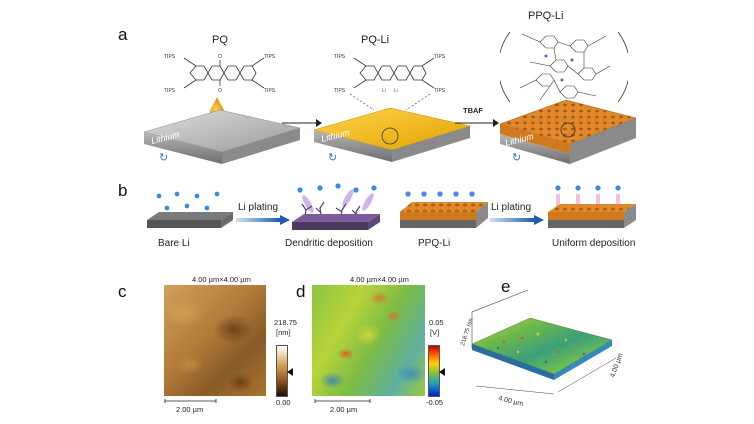 This screenshot has width=754, height=424. I want to click on lithium-block-1: Lithium, so click(222, 136).